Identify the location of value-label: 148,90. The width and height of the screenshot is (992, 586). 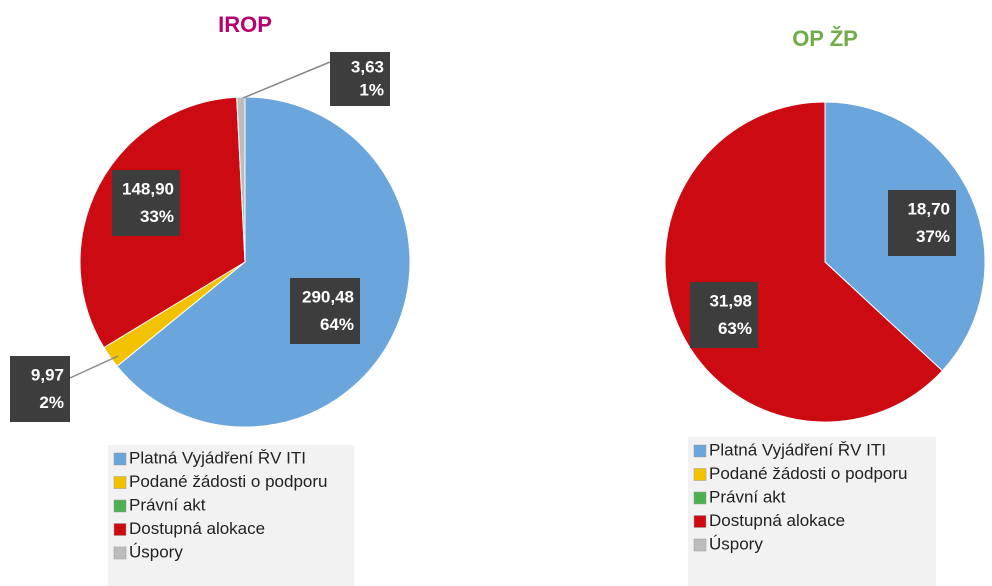
(148, 188).